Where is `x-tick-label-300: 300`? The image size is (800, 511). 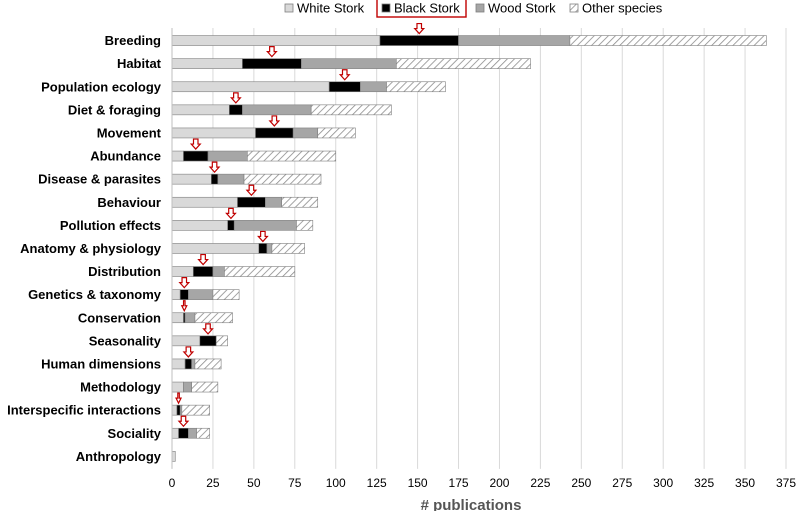 x-tick-label-300: 300 is located at coordinates (663, 483).